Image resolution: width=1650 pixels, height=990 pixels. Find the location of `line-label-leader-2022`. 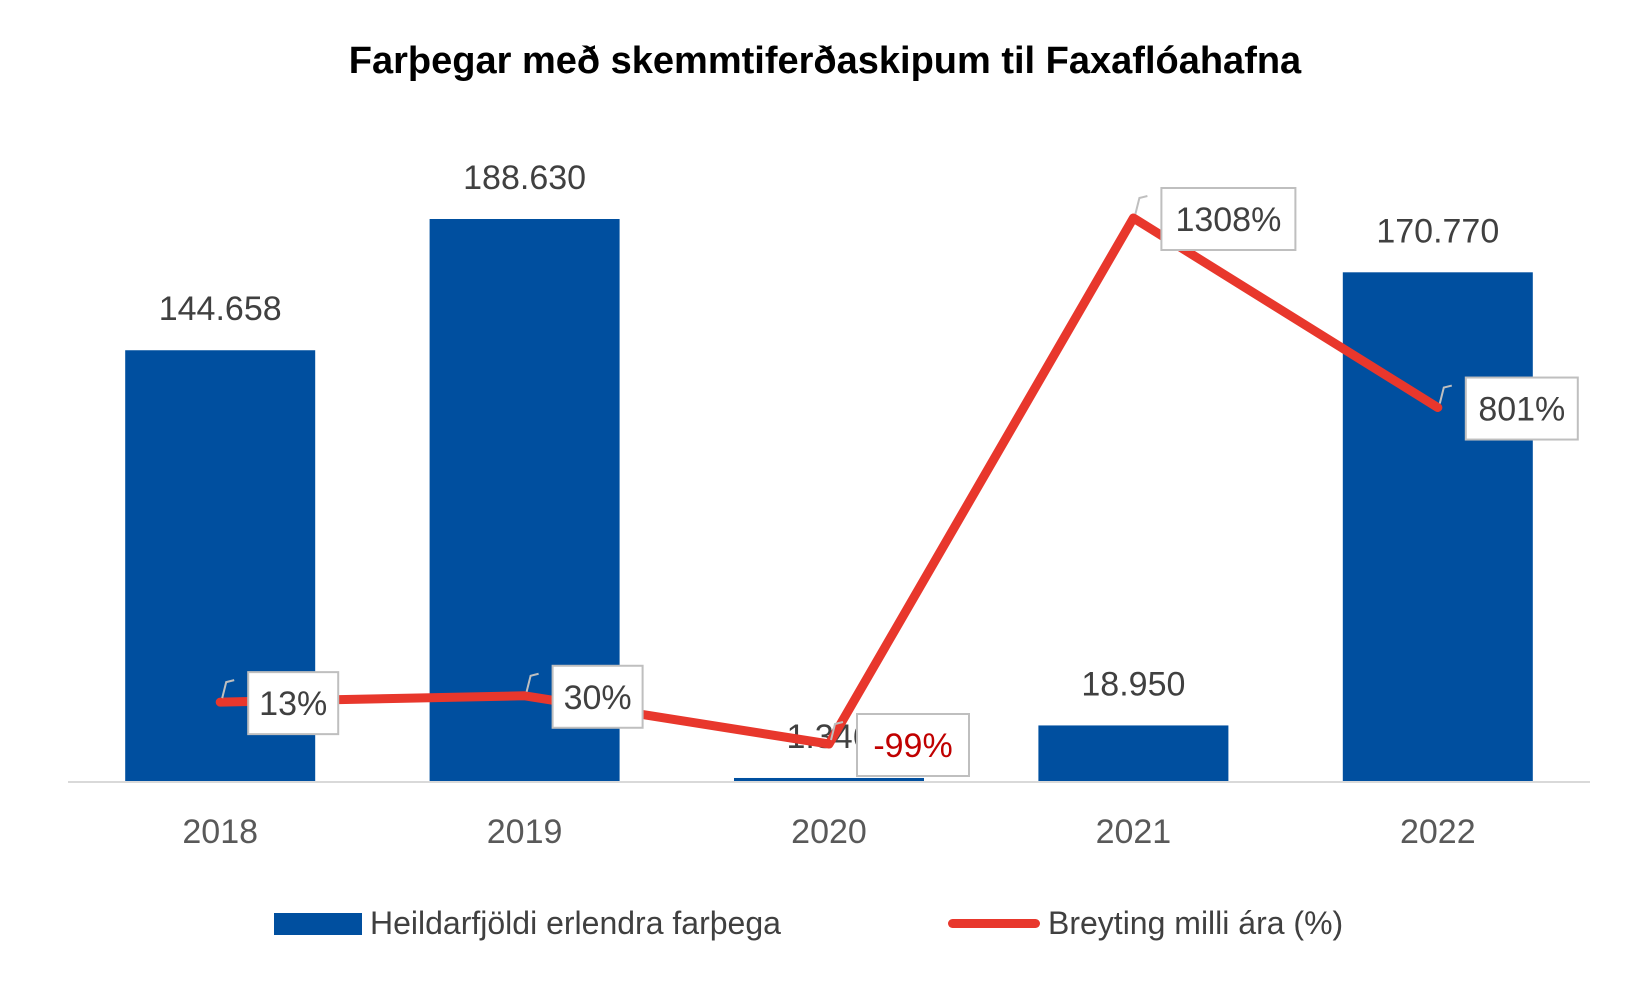

line-label-leader-2022 is located at coordinates (1445, 394).